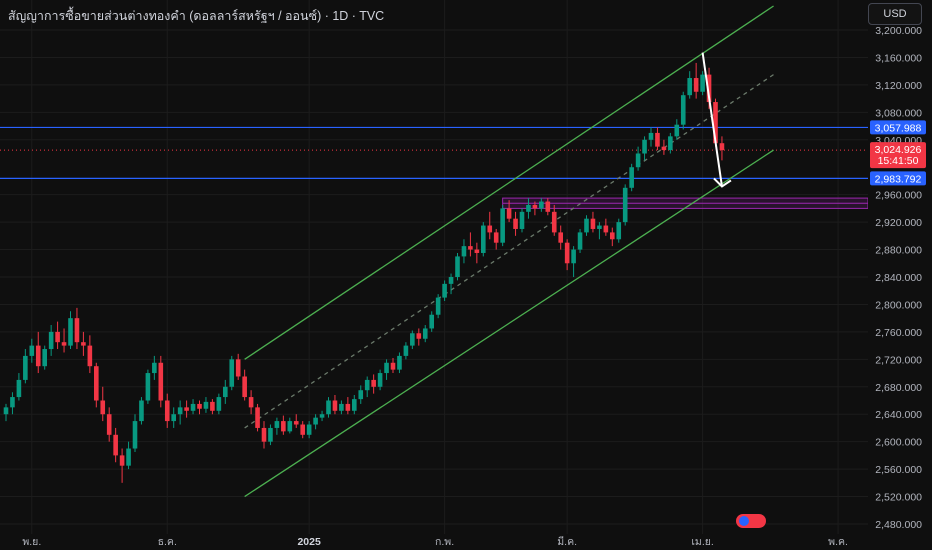 The height and width of the screenshot is (550, 932). Describe the element at coordinates (898, 278) in the screenshot. I see `y-tick-label: 2,840.000` at that location.